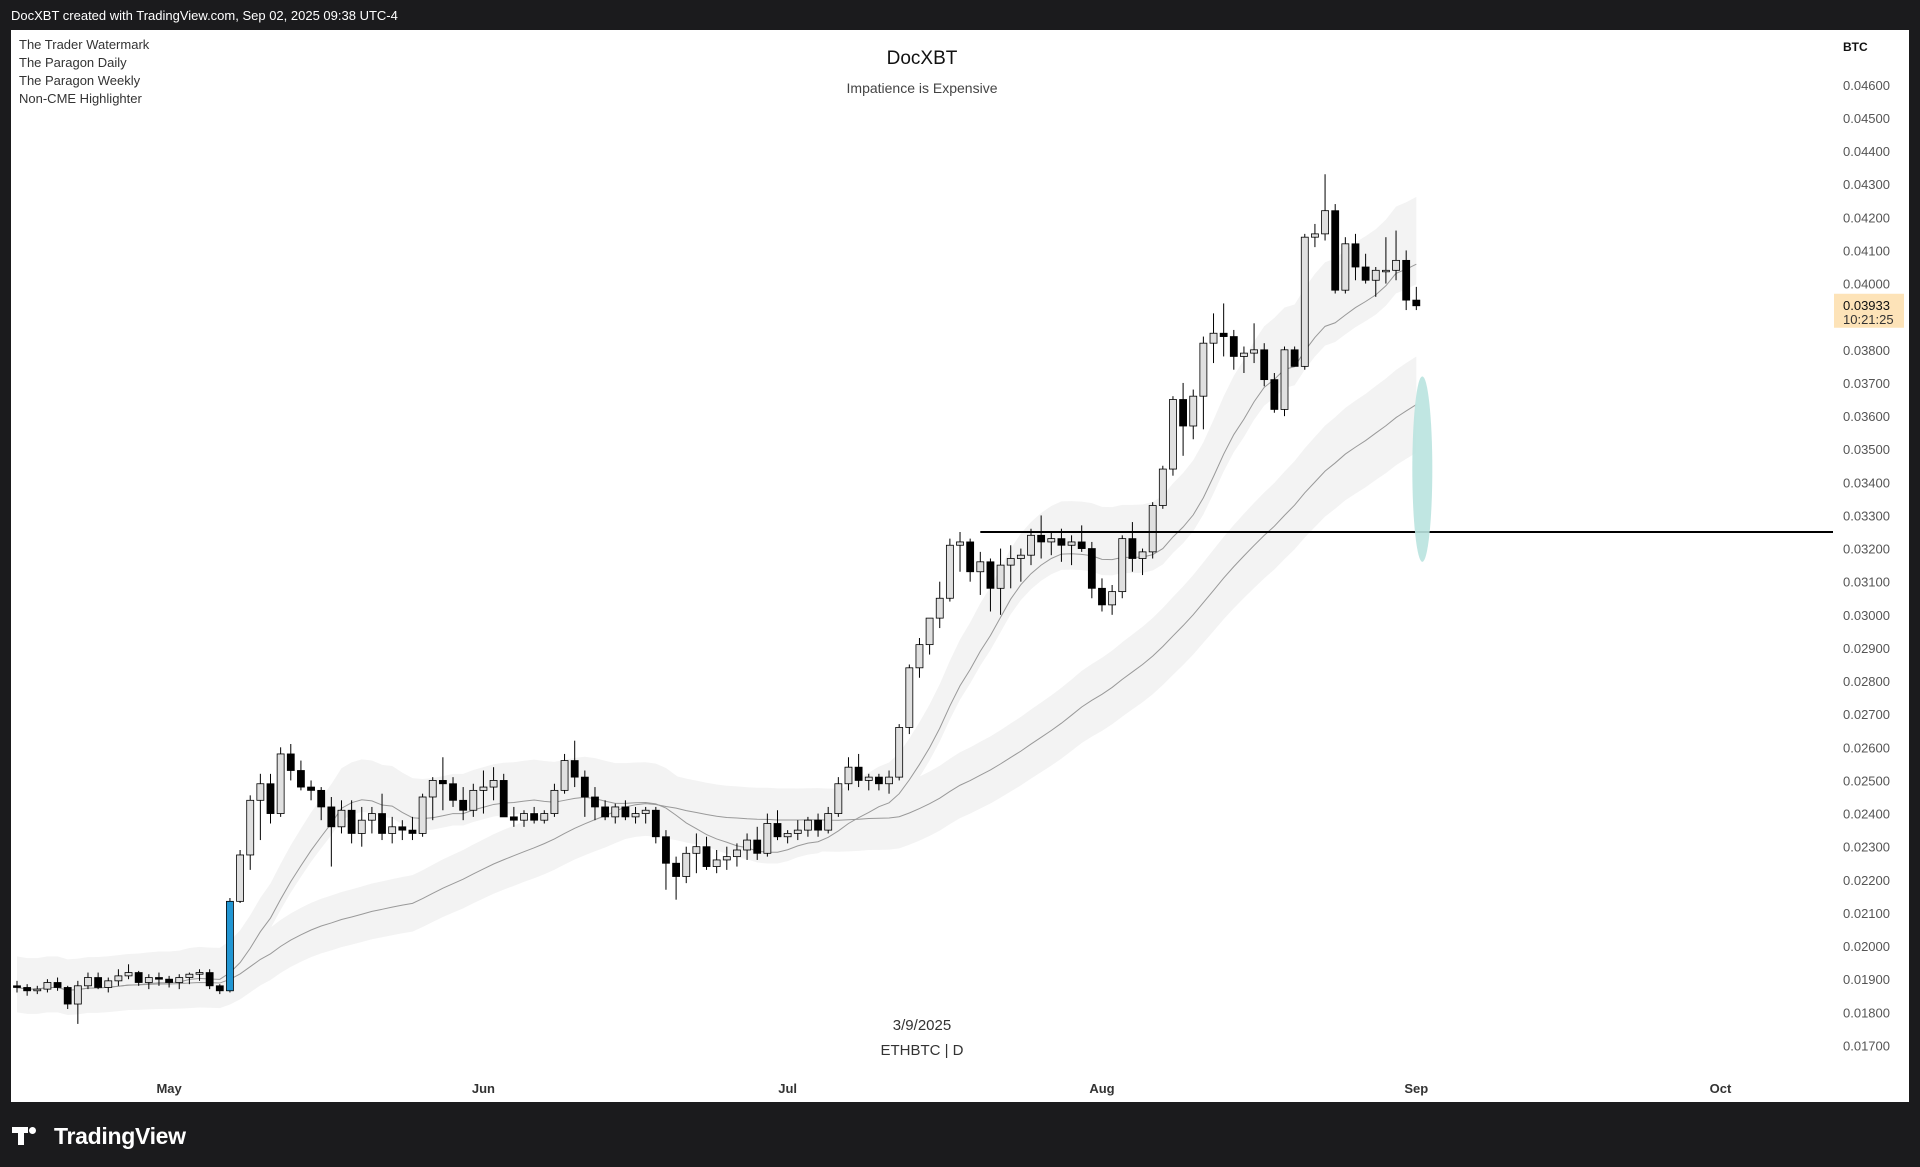 This screenshot has height=1167, width=1920. I want to click on time-axis: May Jun Jul Aug Sep Oct, so click(944, 1088).